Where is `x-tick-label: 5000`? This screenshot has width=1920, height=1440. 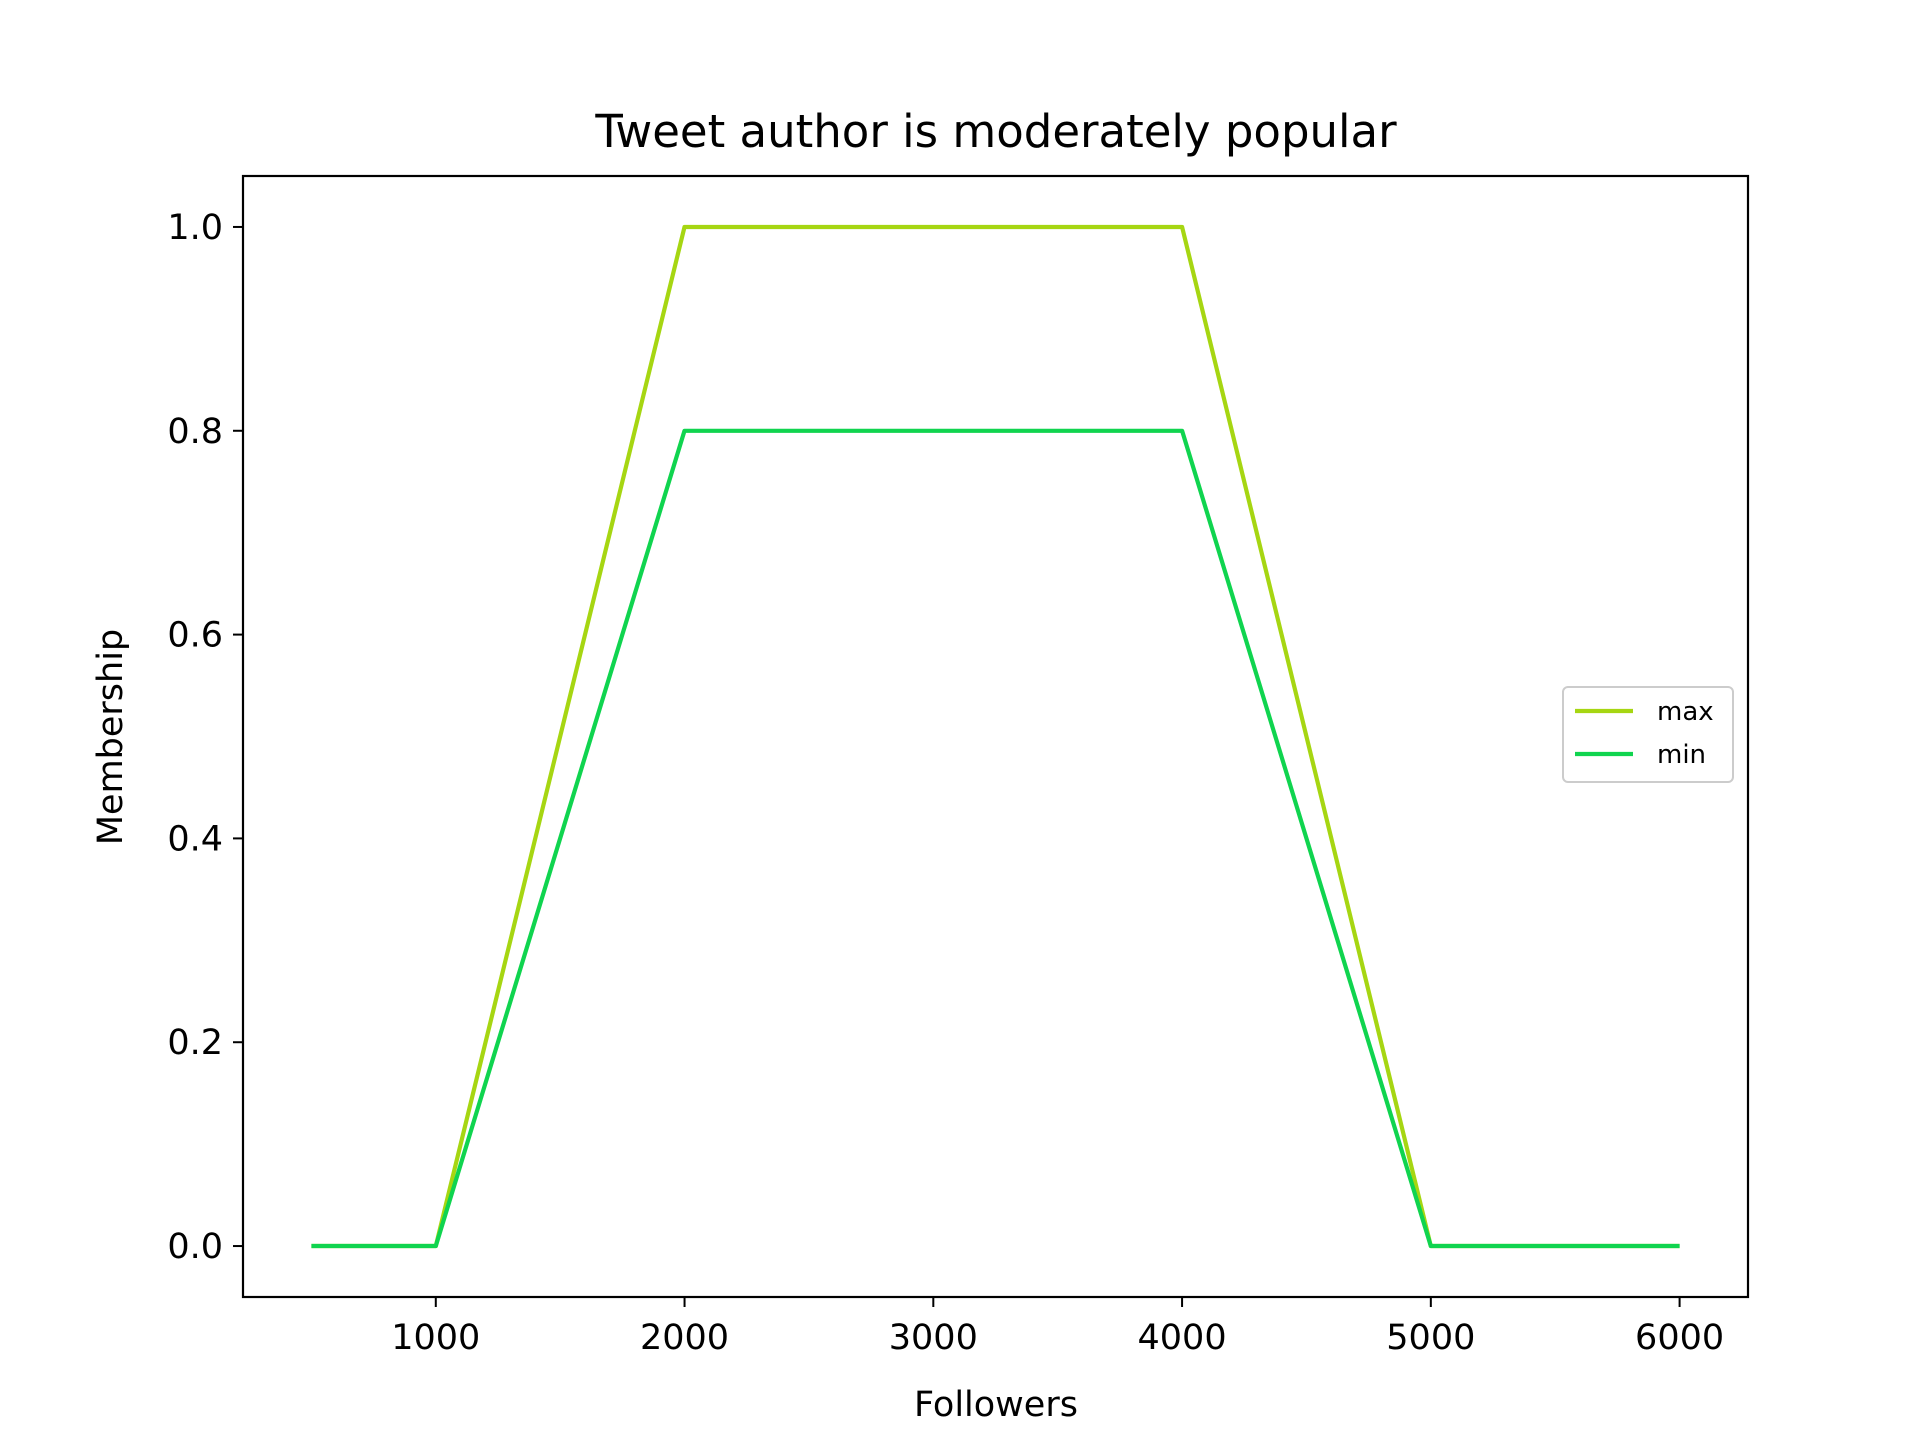
x-tick-label: 5000 is located at coordinates (1430, 1338).